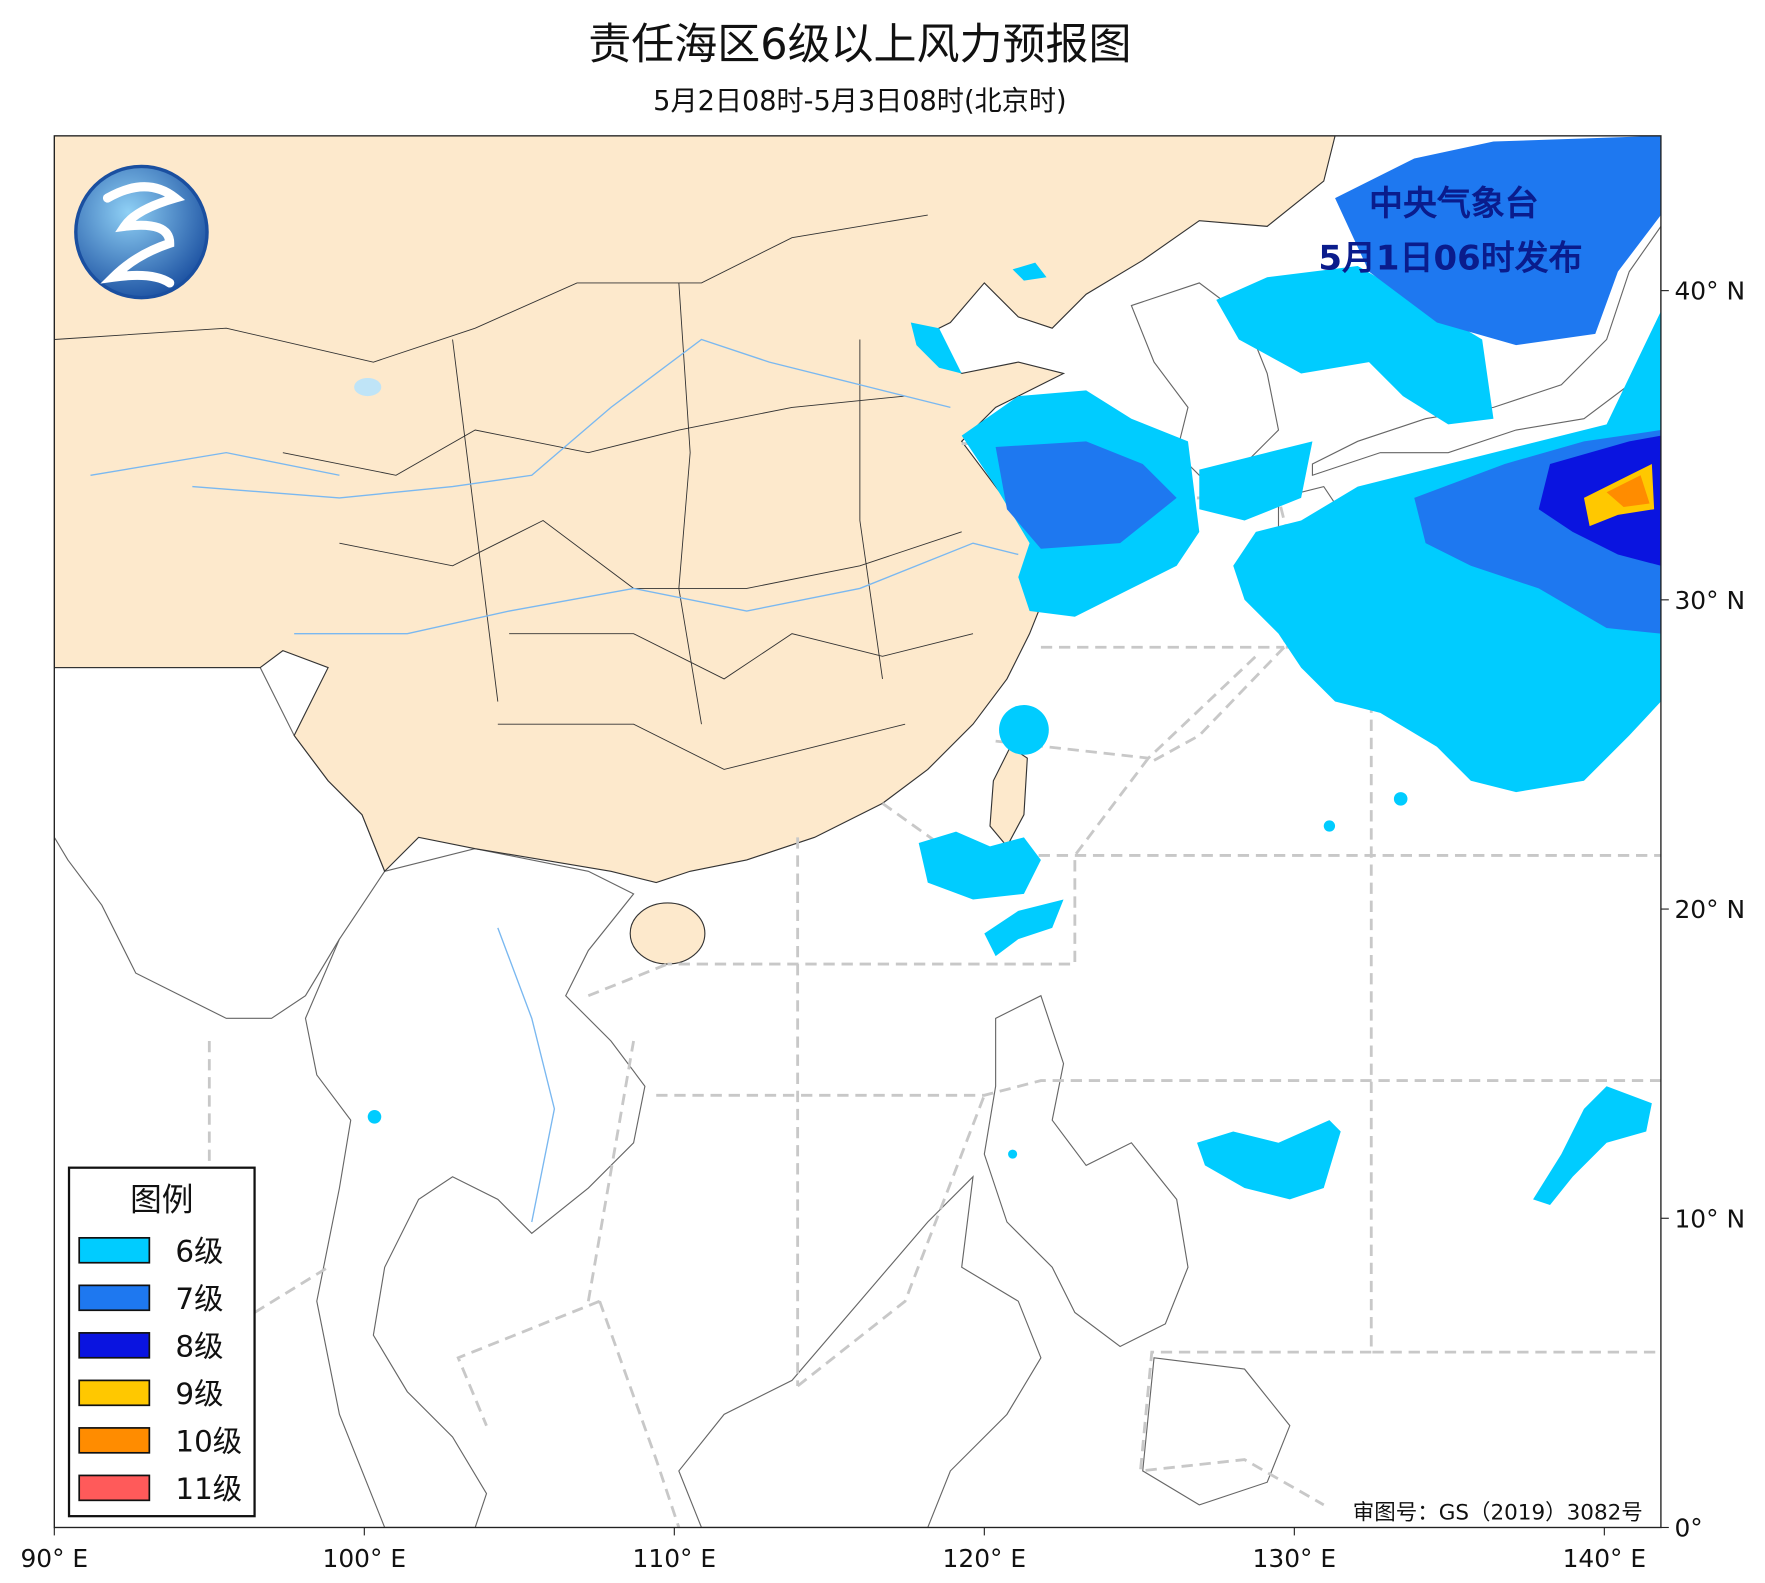 The image size is (1765, 1583). I want to click on lat-tick-label: 40° N, so click(1709, 291).